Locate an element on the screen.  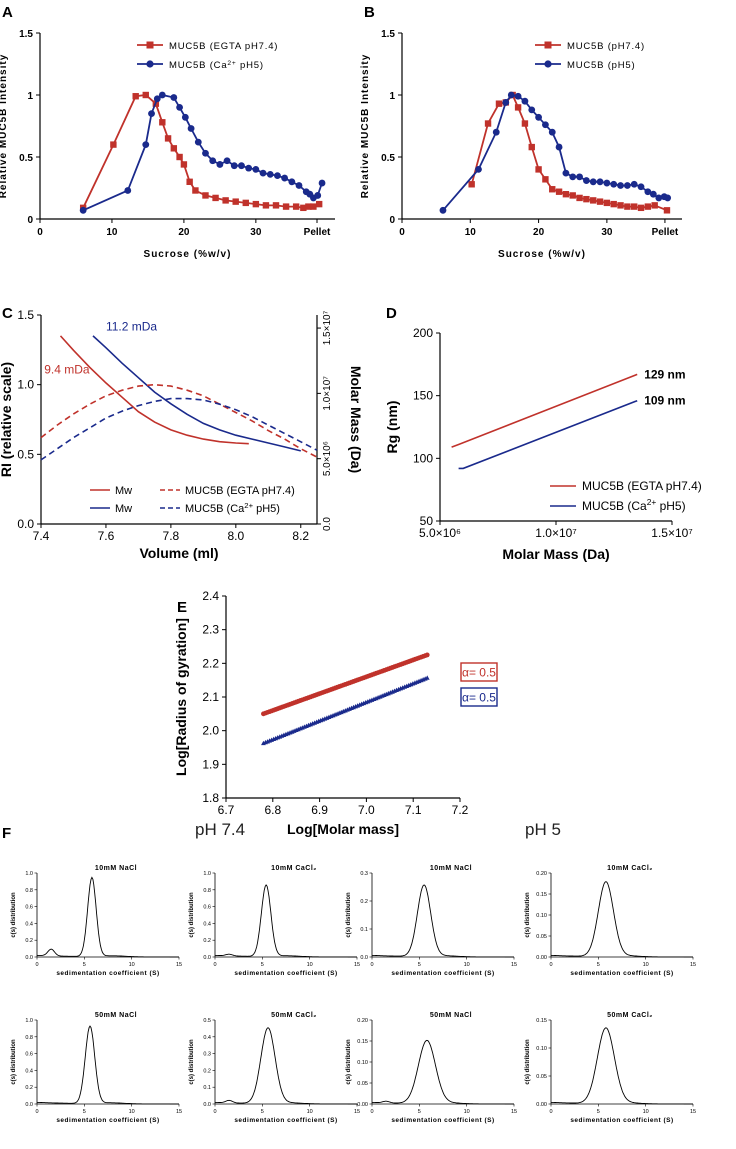
y-tick-label: 200 is located at coordinates (423, 333).